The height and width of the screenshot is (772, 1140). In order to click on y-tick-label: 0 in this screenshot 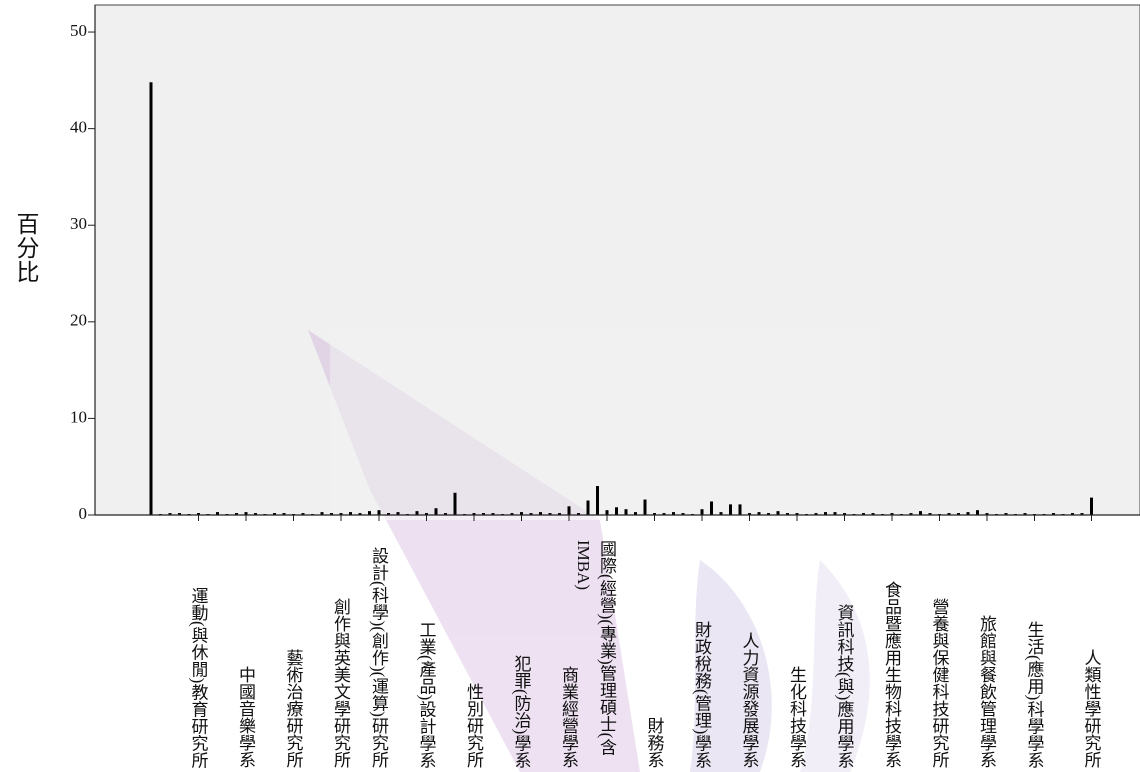, I will do `click(83, 513)`.